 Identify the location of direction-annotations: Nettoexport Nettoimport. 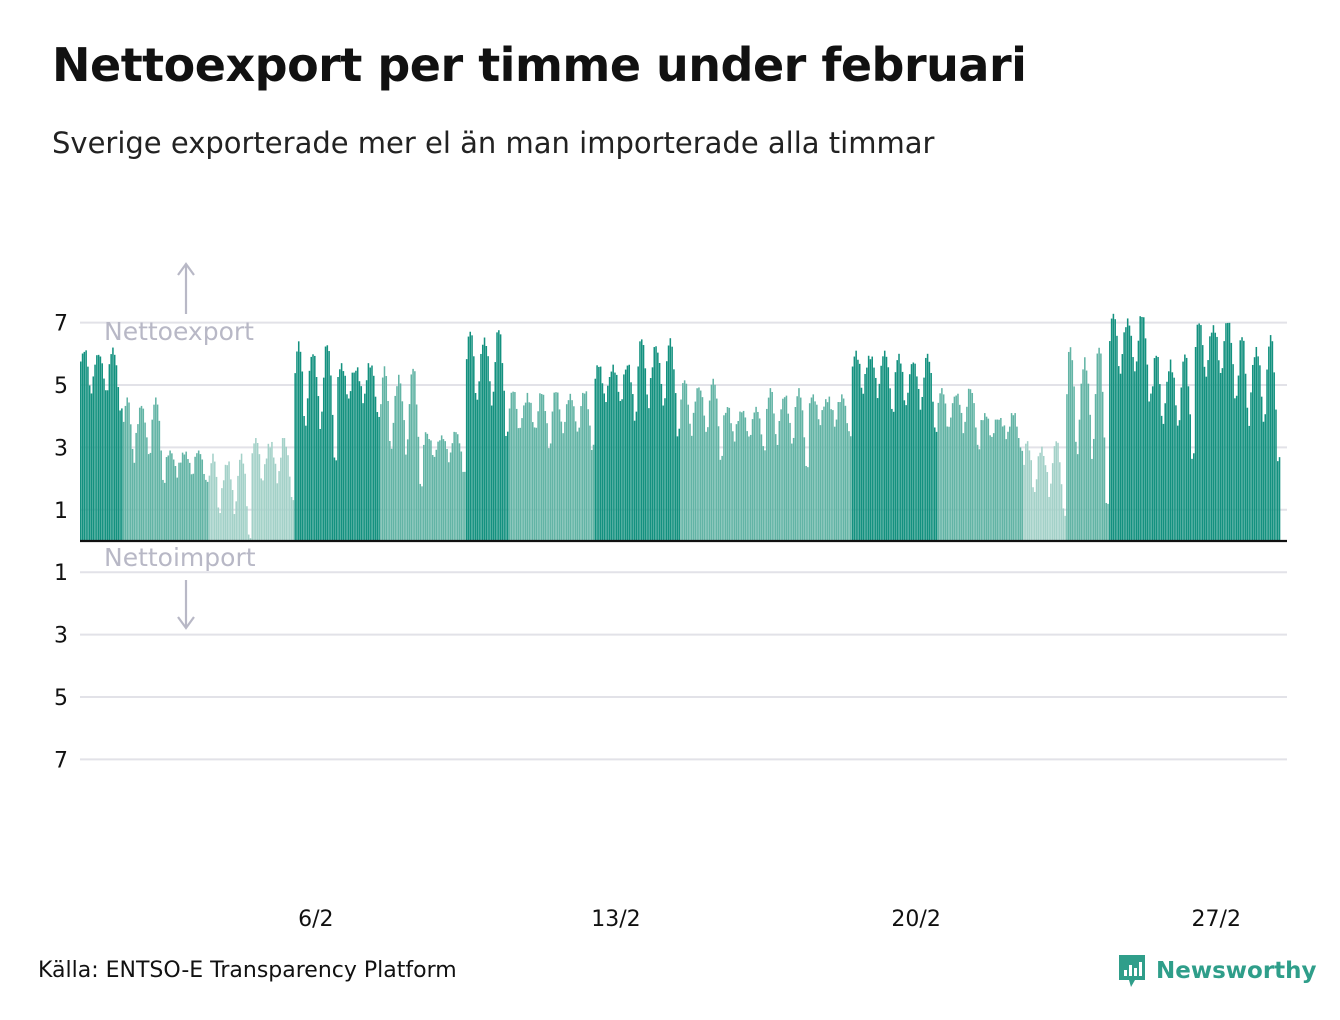
(180, 446).